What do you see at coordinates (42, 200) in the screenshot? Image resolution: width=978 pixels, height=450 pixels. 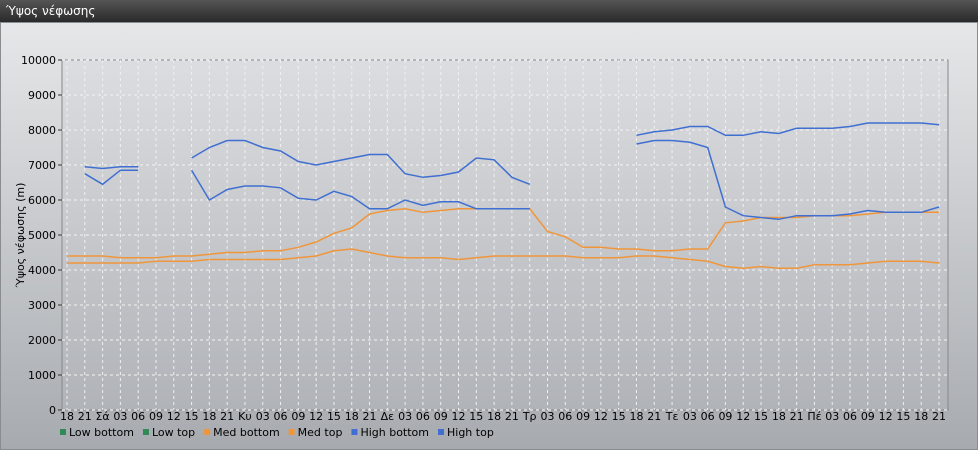 I see `y-tick-label: 6000` at bounding box center [42, 200].